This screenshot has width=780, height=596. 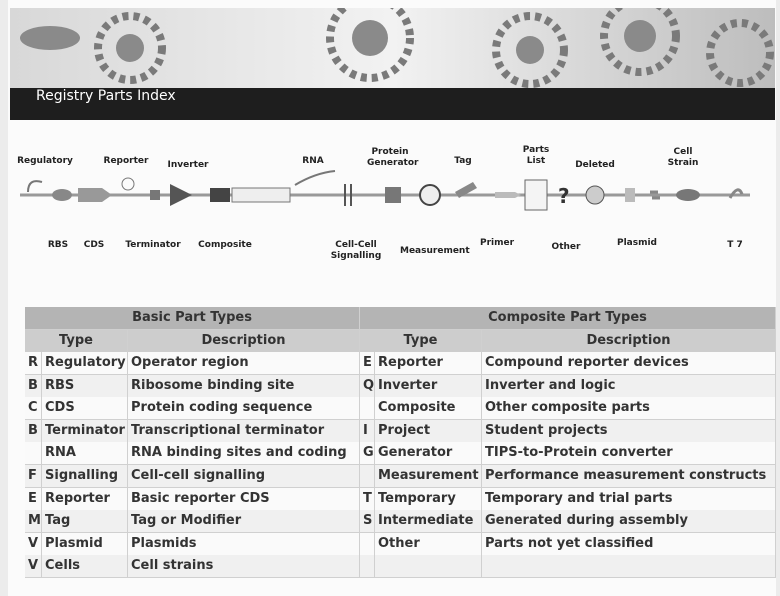 I want to click on description: TIPS-to-Protein converter, so click(x=629, y=454).